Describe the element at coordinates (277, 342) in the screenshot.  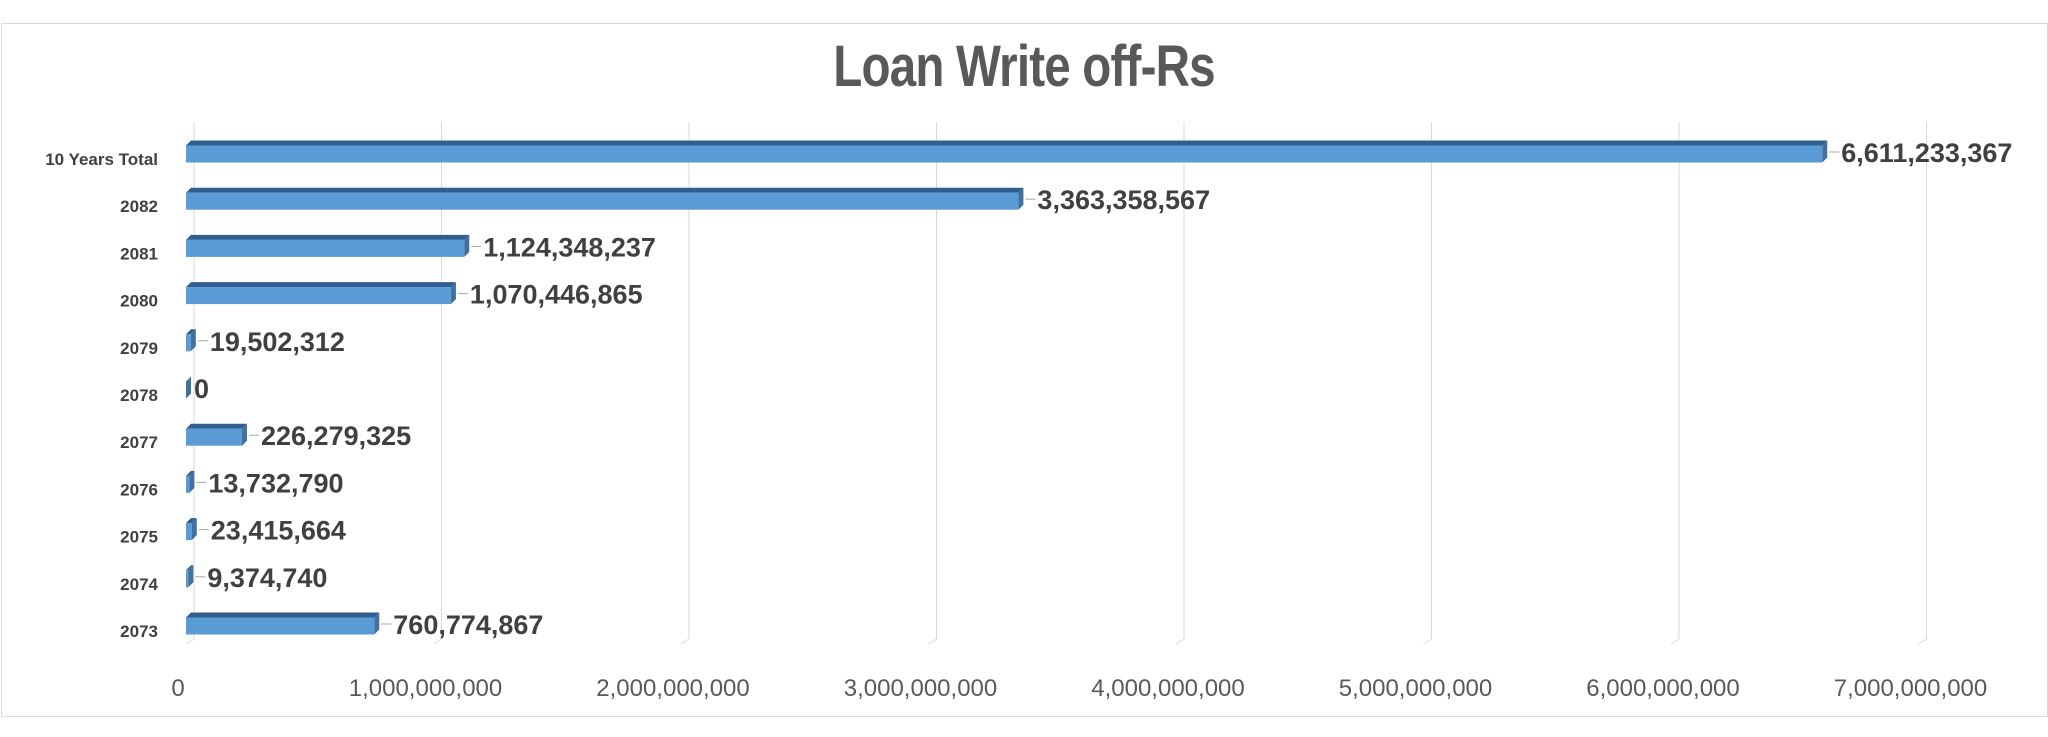
I see `data-label: 19,502,312` at that location.